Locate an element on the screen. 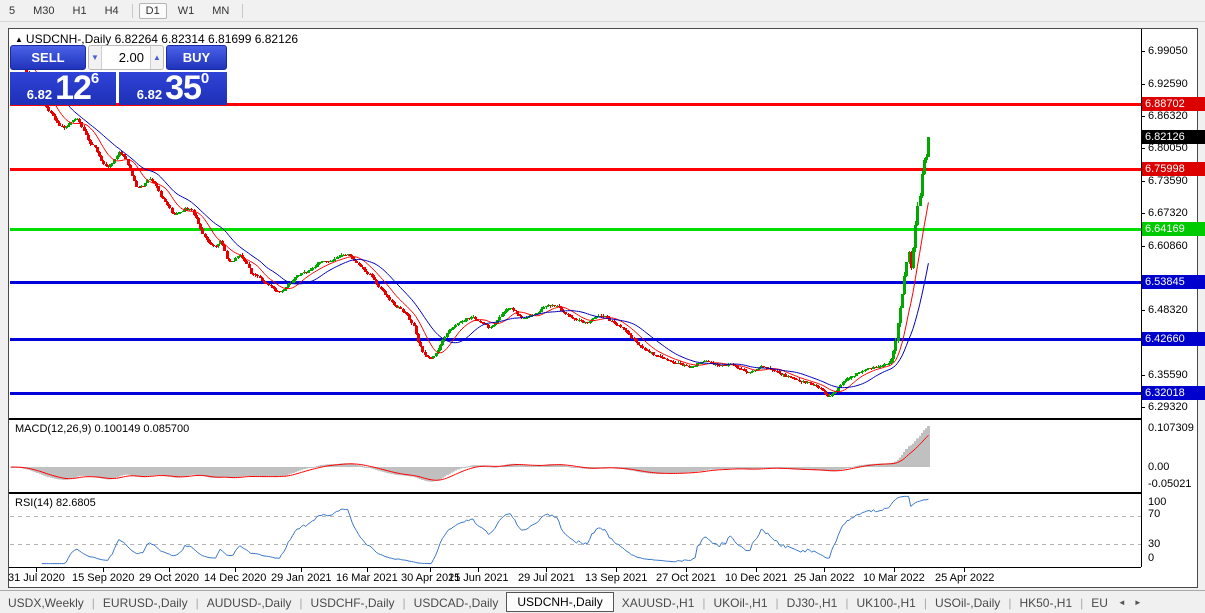  time-tick-label: 25 Jan 2022 is located at coordinates (824, 578).